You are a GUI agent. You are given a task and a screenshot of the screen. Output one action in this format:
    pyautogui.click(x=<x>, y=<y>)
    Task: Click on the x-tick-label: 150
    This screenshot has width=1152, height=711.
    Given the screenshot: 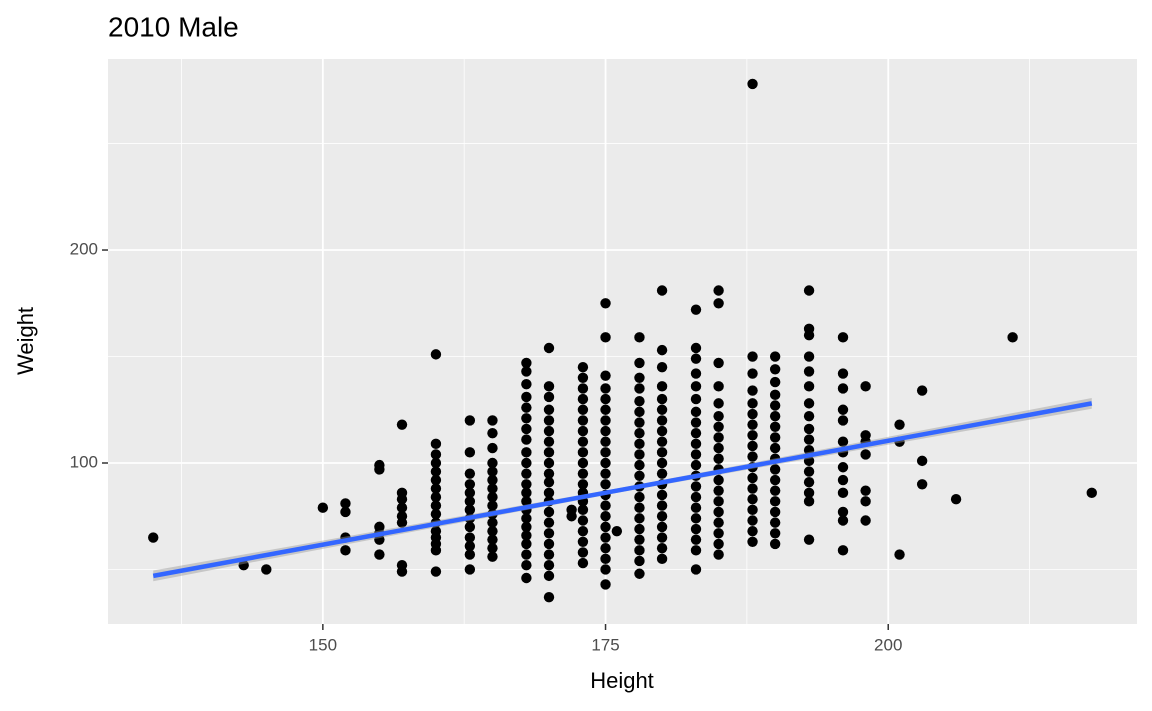 What is the action you would take?
    pyautogui.click(x=323, y=644)
    